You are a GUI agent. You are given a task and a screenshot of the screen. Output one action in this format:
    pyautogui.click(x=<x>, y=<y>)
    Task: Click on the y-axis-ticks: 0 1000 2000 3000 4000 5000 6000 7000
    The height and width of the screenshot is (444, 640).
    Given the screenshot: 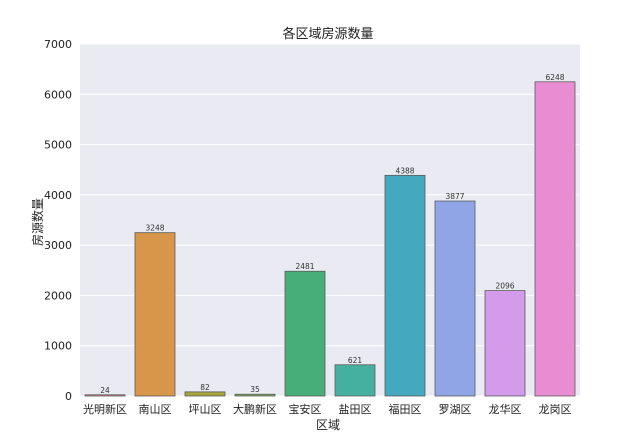 What is the action you would take?
    pyautogui.click(x=58, y=220)
    